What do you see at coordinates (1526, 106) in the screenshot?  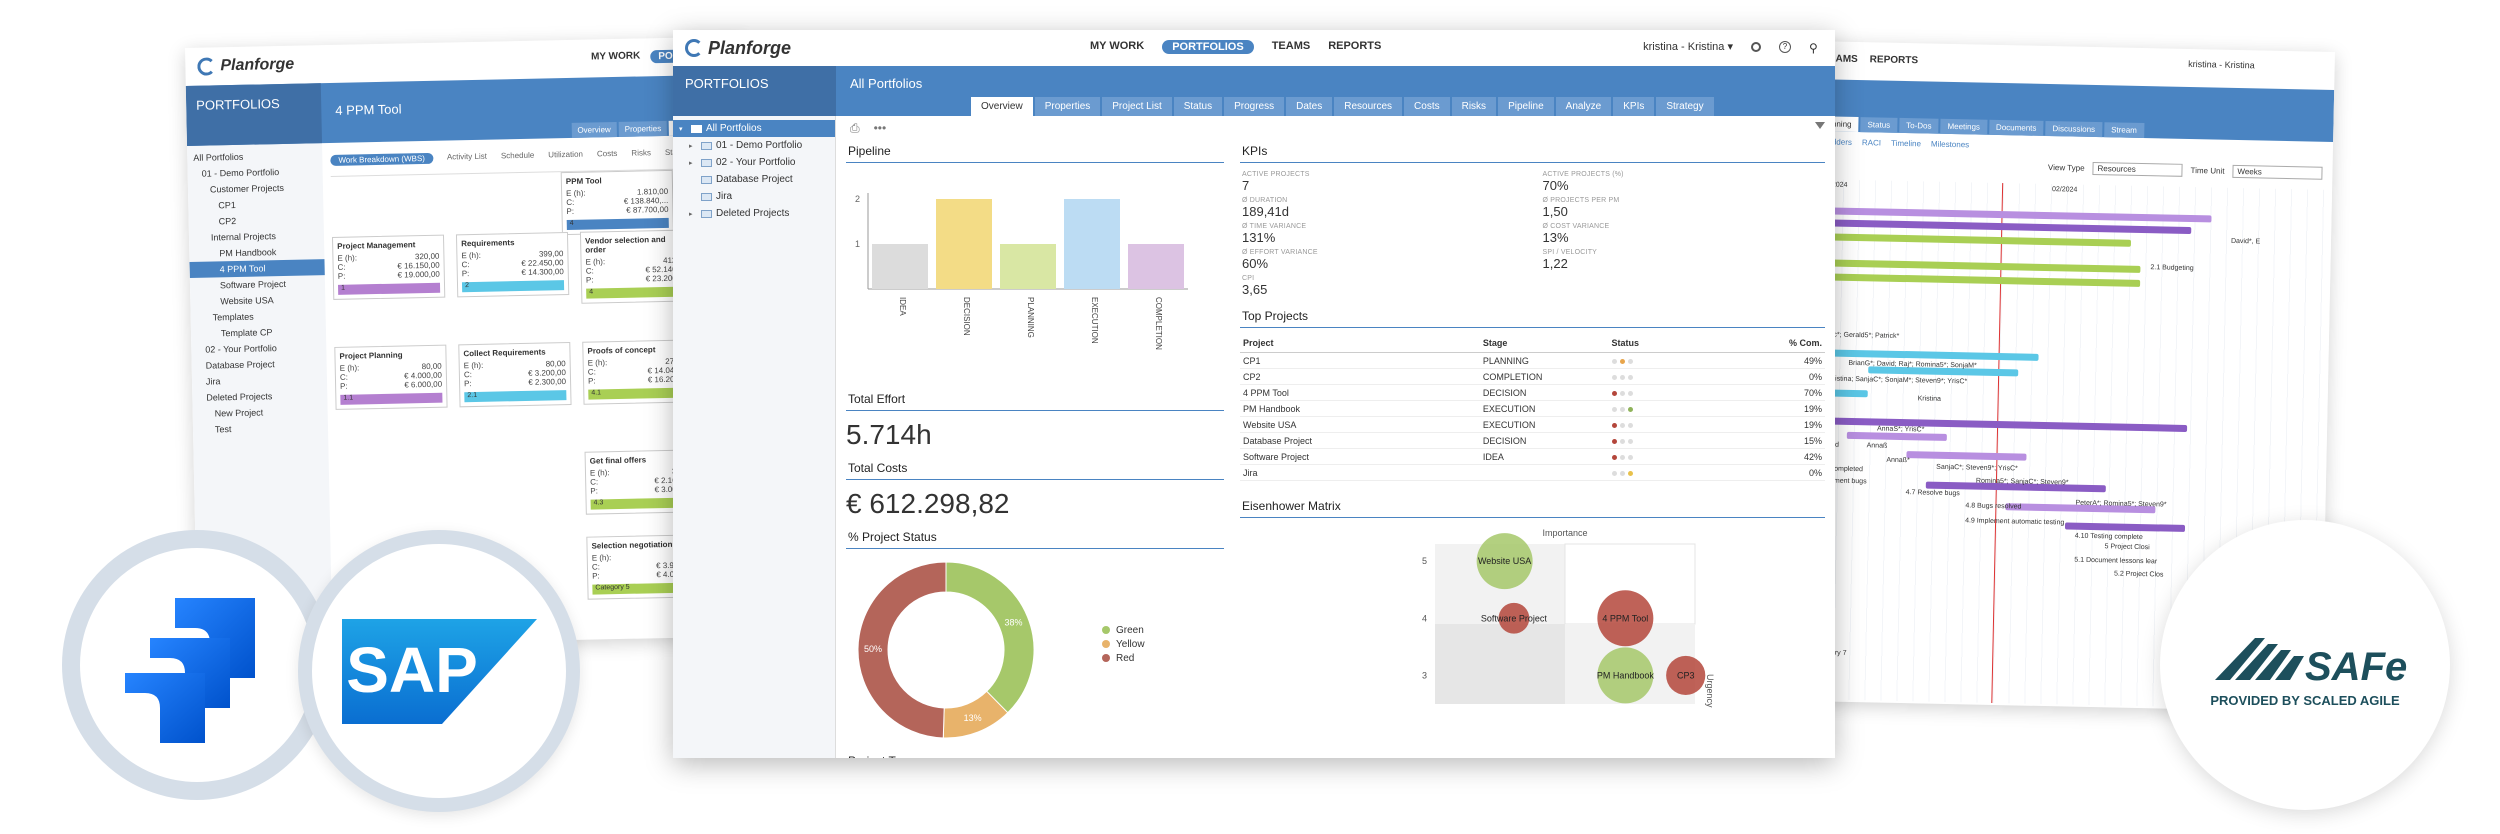 I see `tab-pipeline: Pipeline` at bounding box center [1526, 106].